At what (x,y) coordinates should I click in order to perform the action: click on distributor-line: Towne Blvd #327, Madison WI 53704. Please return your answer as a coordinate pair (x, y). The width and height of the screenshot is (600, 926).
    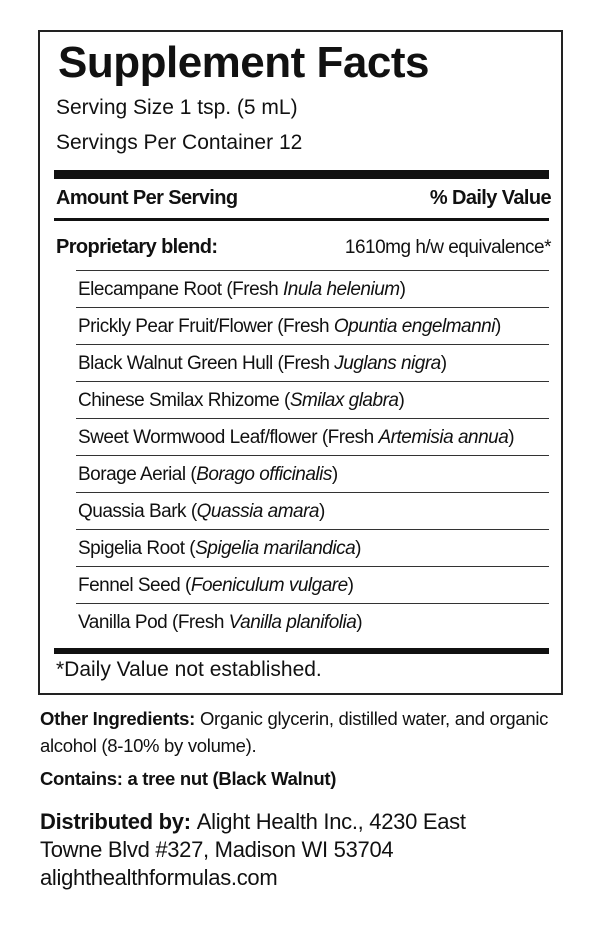
    Looking at the image, I should click on (300, 850).